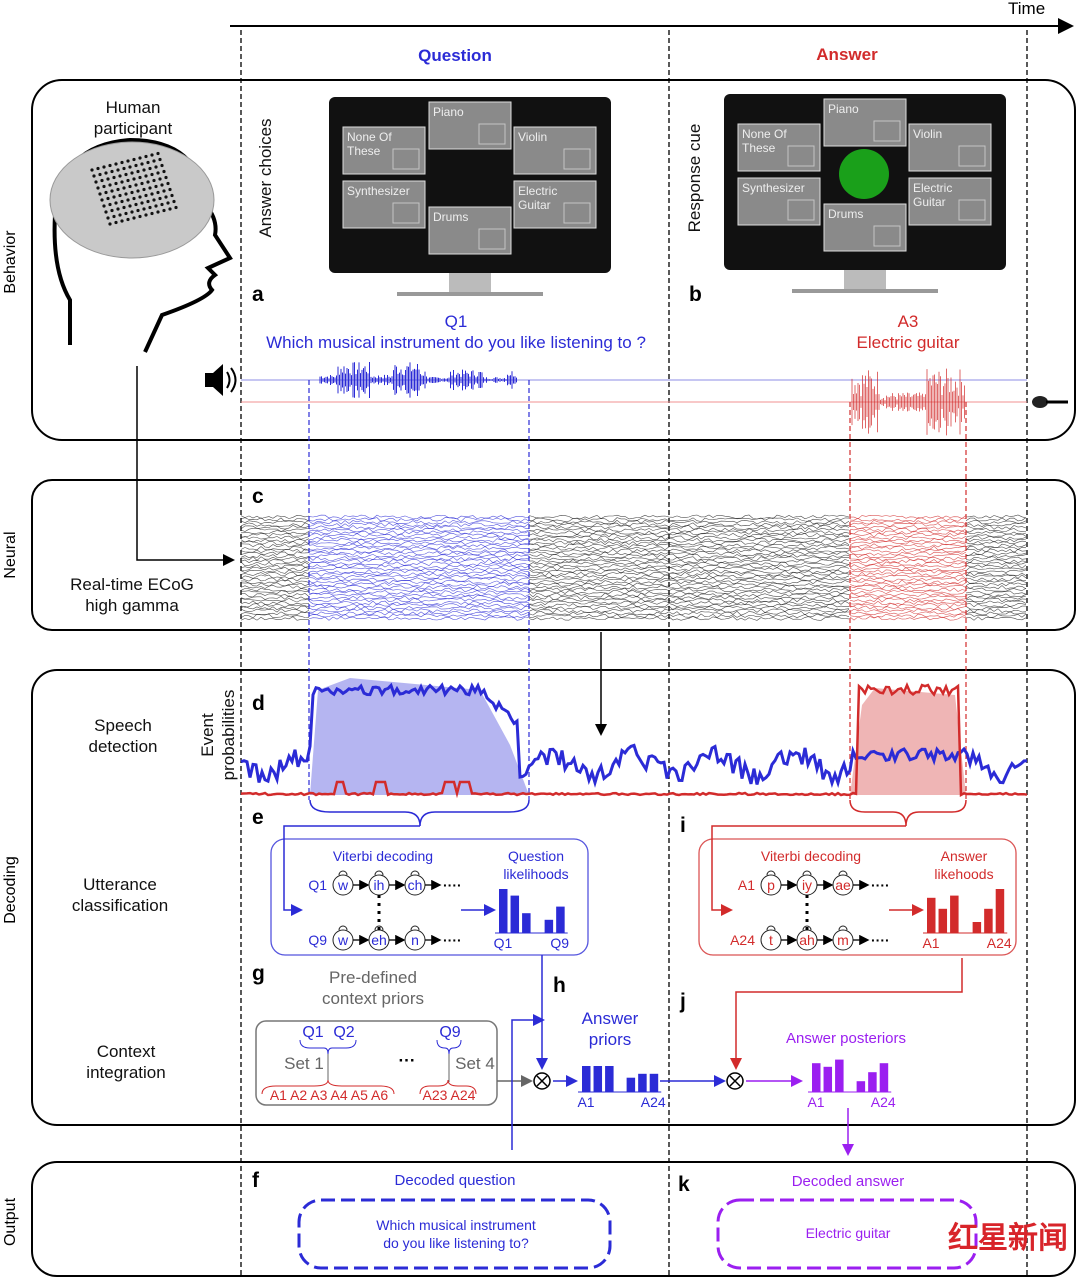 Image resolution: width=1080 pixels, height=1279 pixels. Describe the element at coordinates (865, 122) in the screenshot. I see `instrument-tile: Piano` at that location.